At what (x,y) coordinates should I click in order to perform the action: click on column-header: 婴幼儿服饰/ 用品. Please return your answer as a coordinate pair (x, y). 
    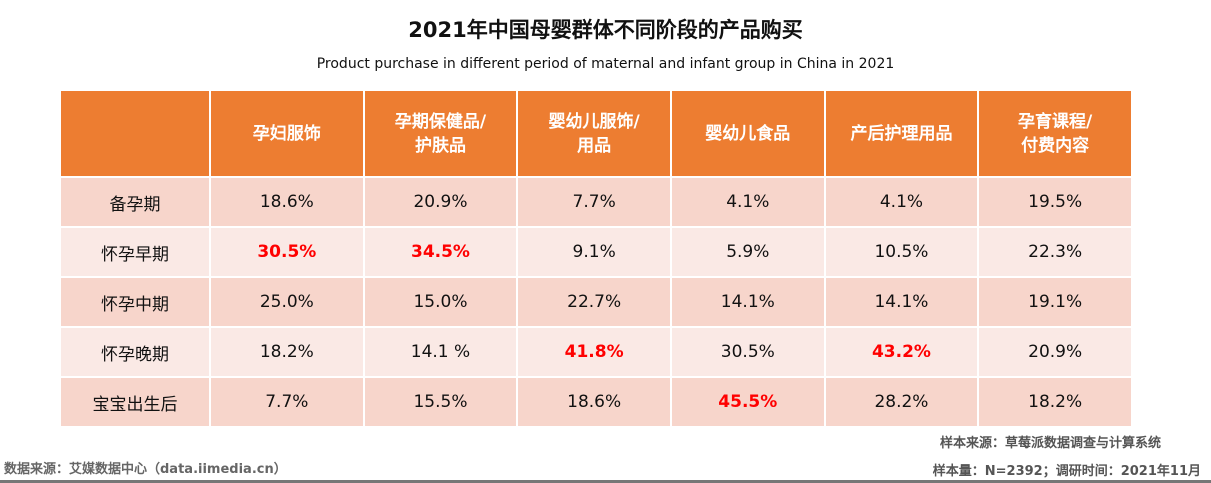
    Looking at the image, I should click on (594, 133).